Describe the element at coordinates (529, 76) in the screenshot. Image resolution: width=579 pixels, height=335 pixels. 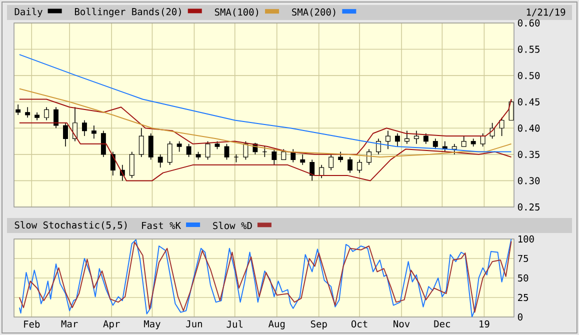
I see `y-tick-label: 0.50` at that location.